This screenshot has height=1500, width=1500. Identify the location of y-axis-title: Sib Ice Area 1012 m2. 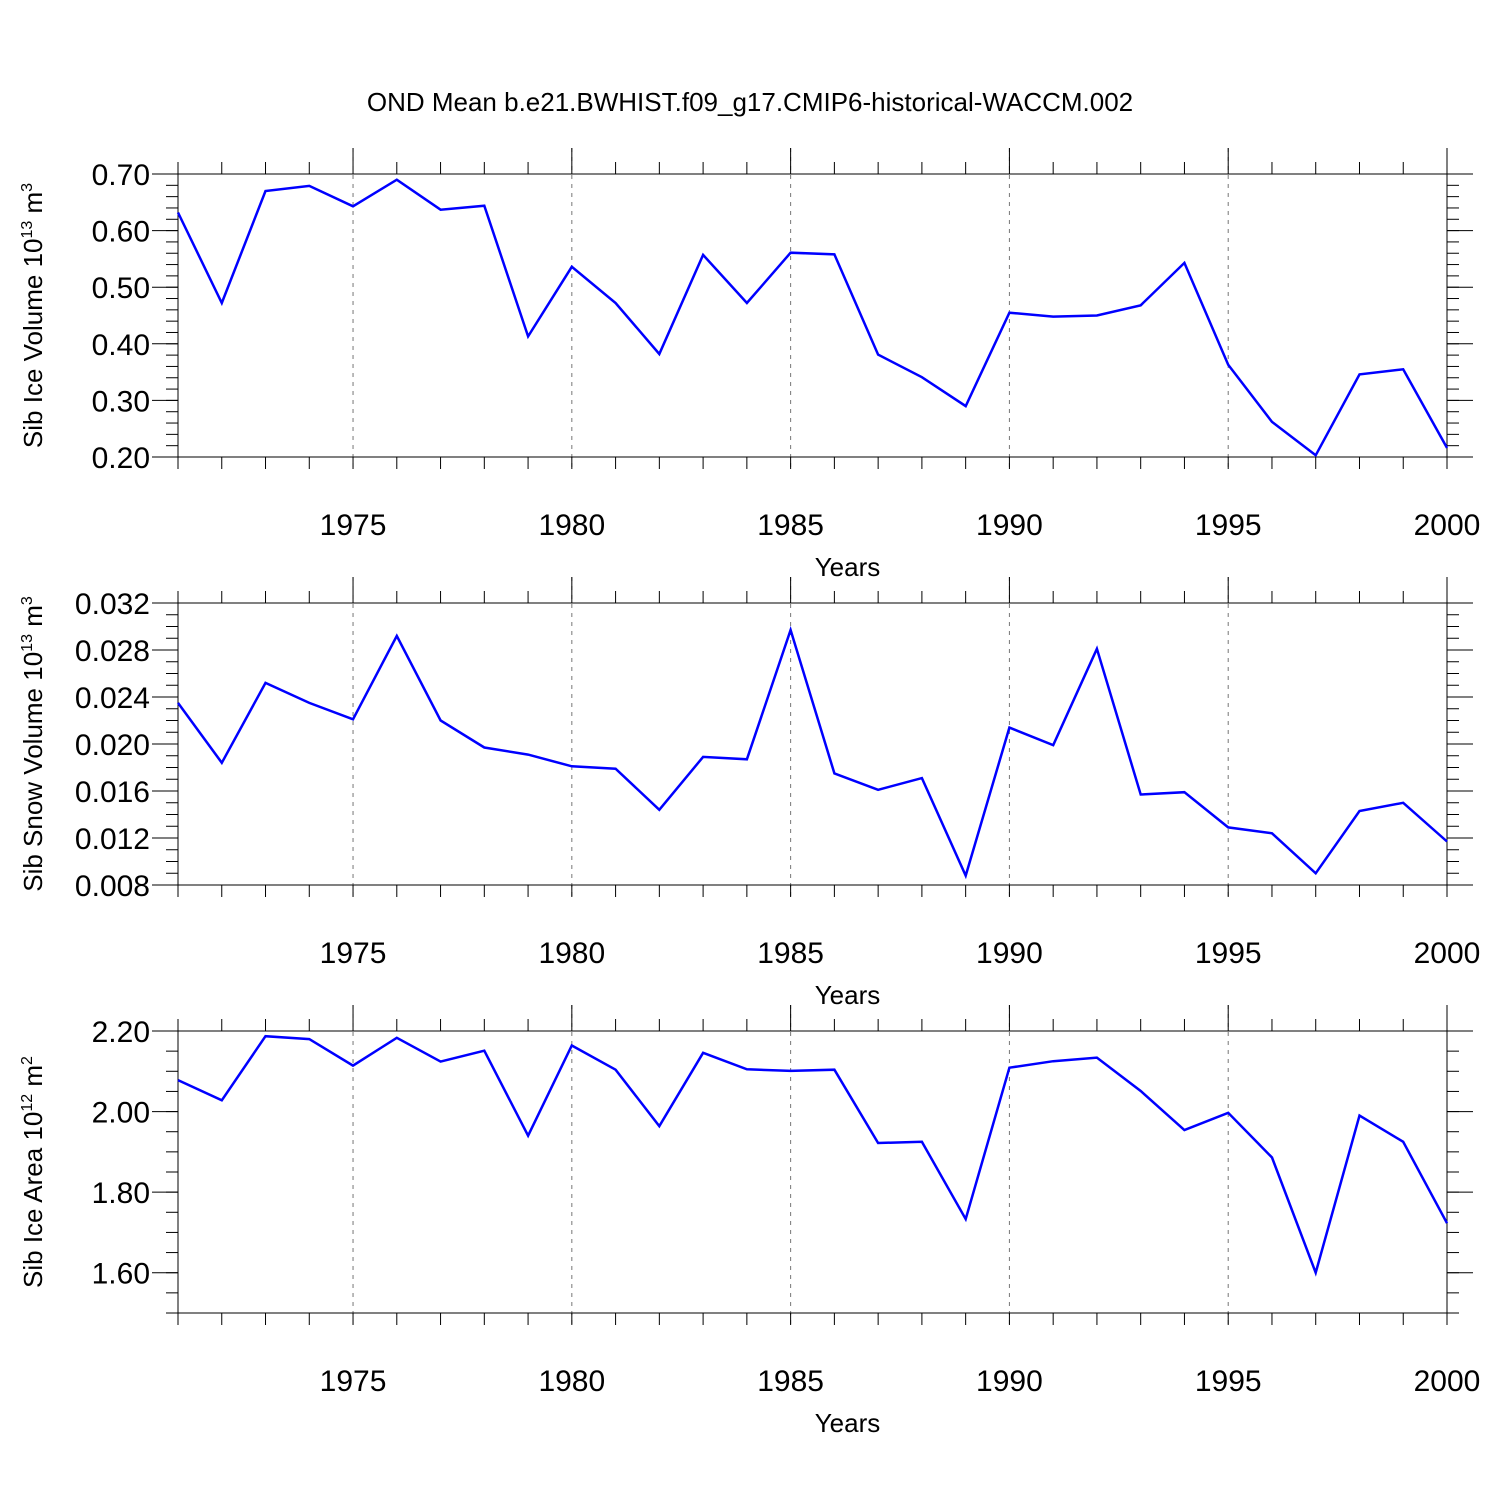
(33, 1172).